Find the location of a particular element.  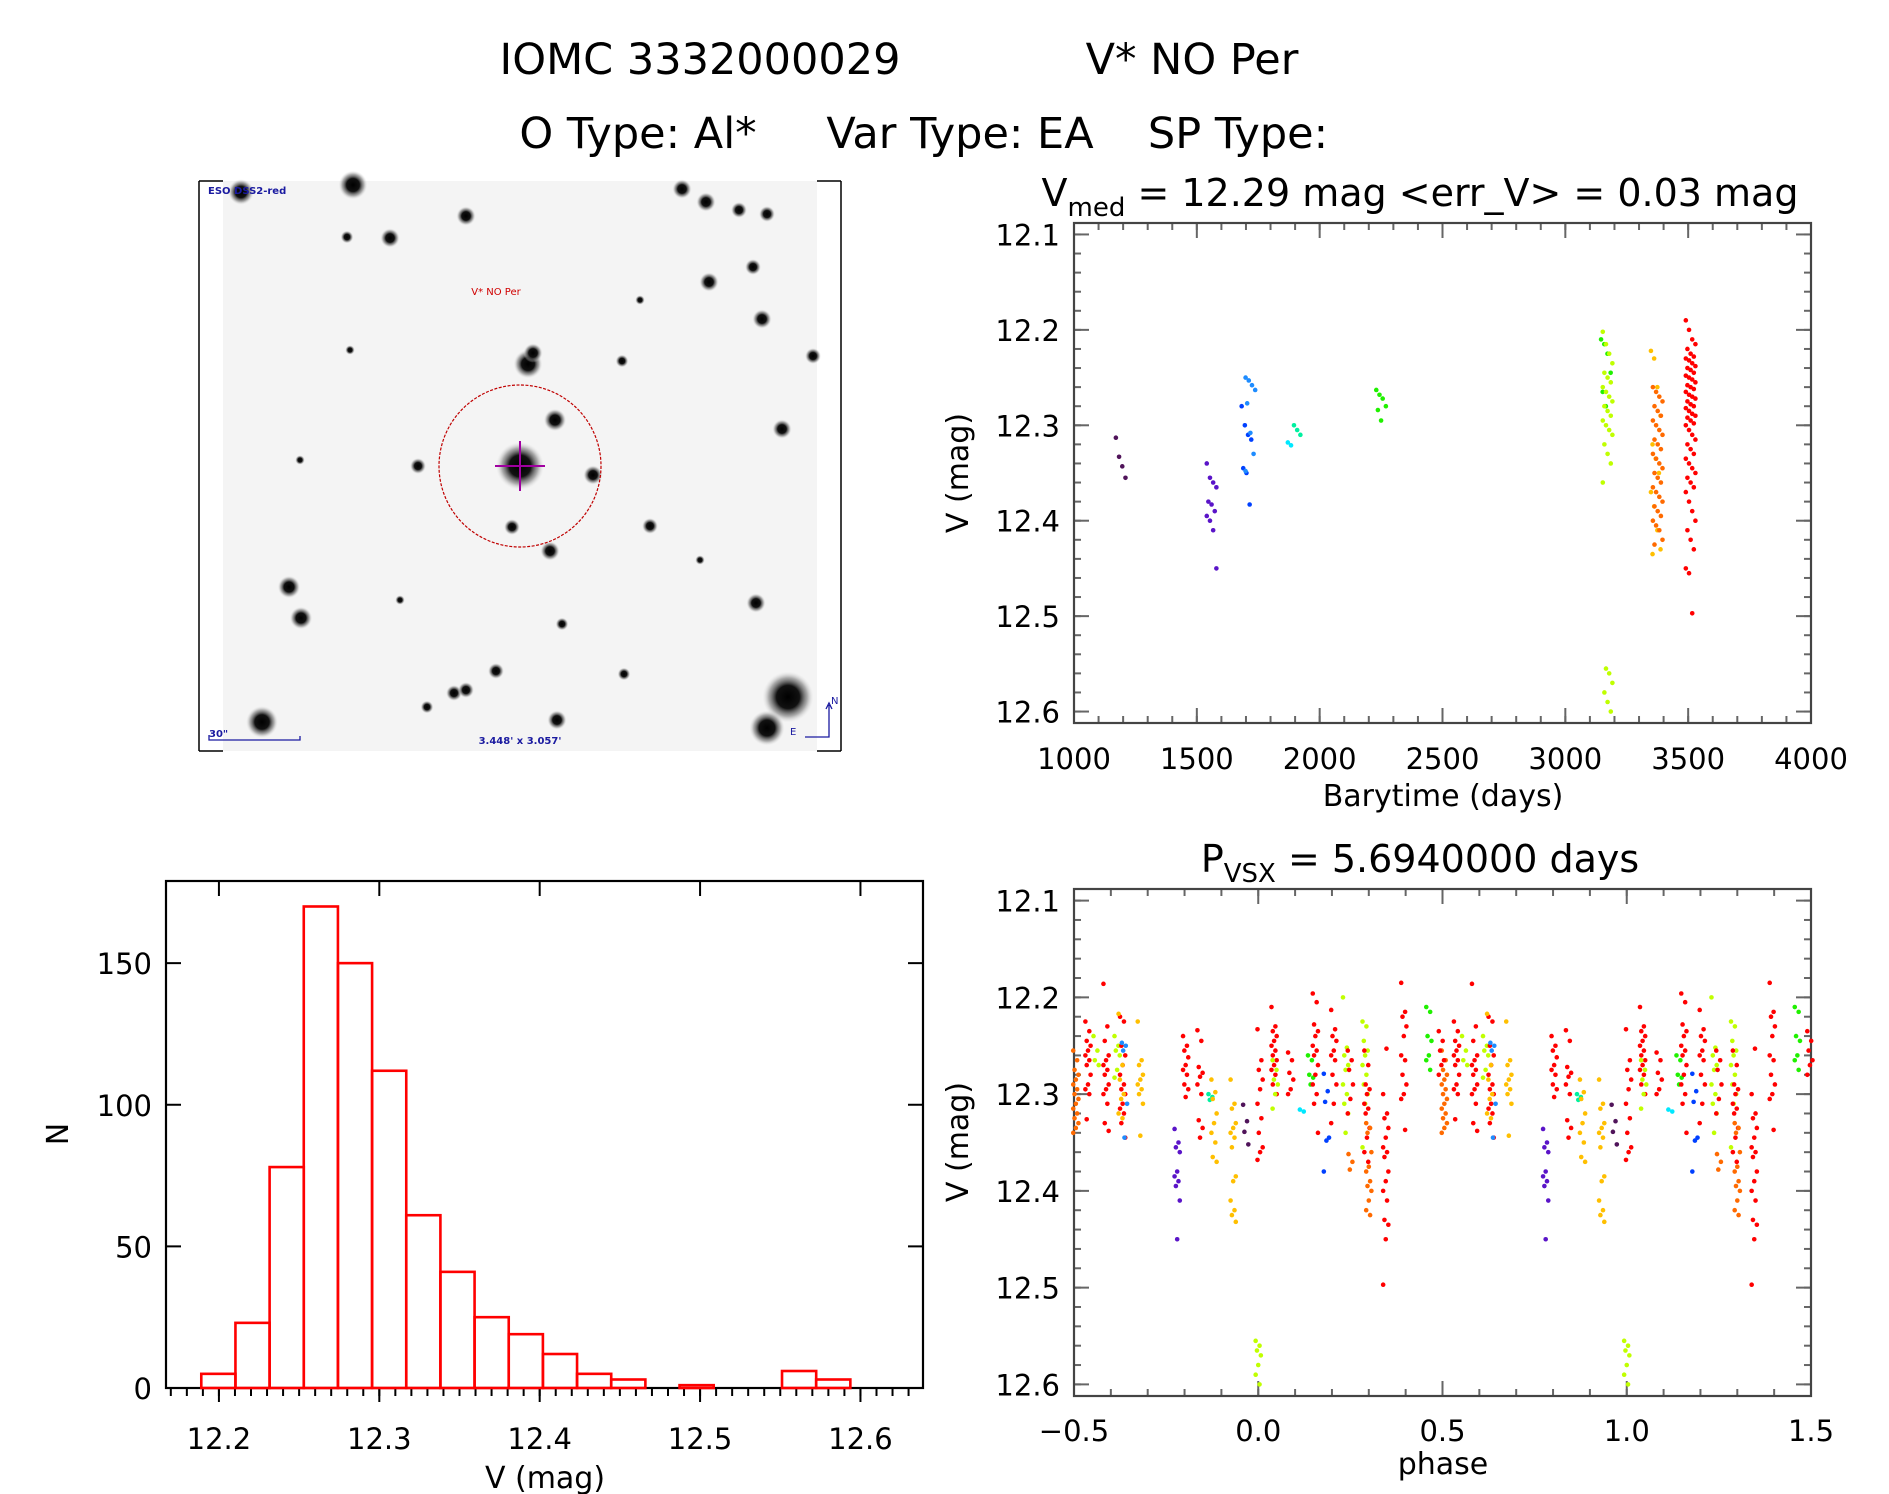

y-tick-label: 12.5 is located at coordinates (1027, 1289).